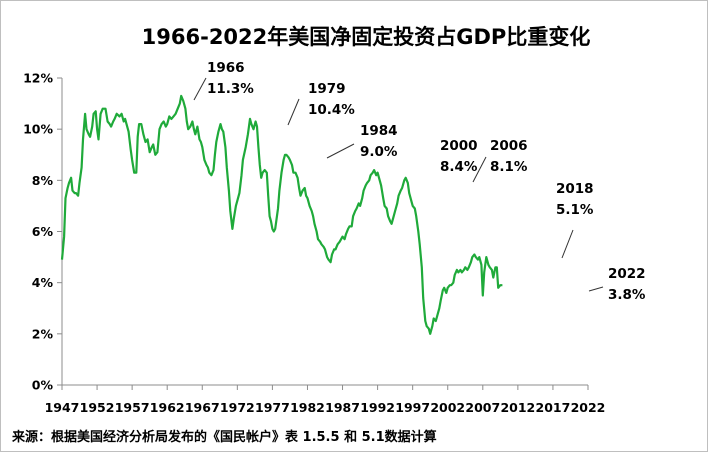  I want to click on x-tick-label: 1987, so click(342, 407).